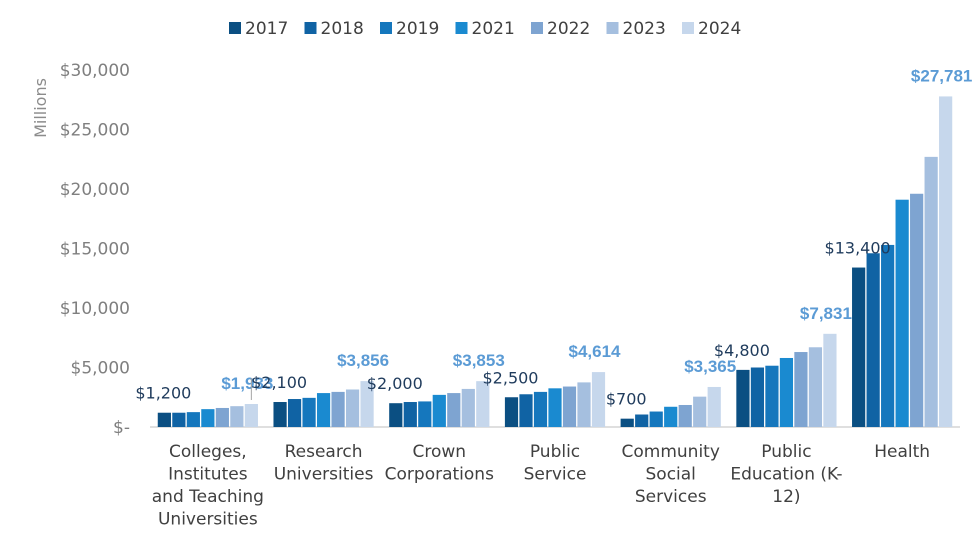 The width and height of the screenshot is (980, 540). I want to click on legend: 2017 2018 2019 2021 2022 2023 2024, so click(485, 29).